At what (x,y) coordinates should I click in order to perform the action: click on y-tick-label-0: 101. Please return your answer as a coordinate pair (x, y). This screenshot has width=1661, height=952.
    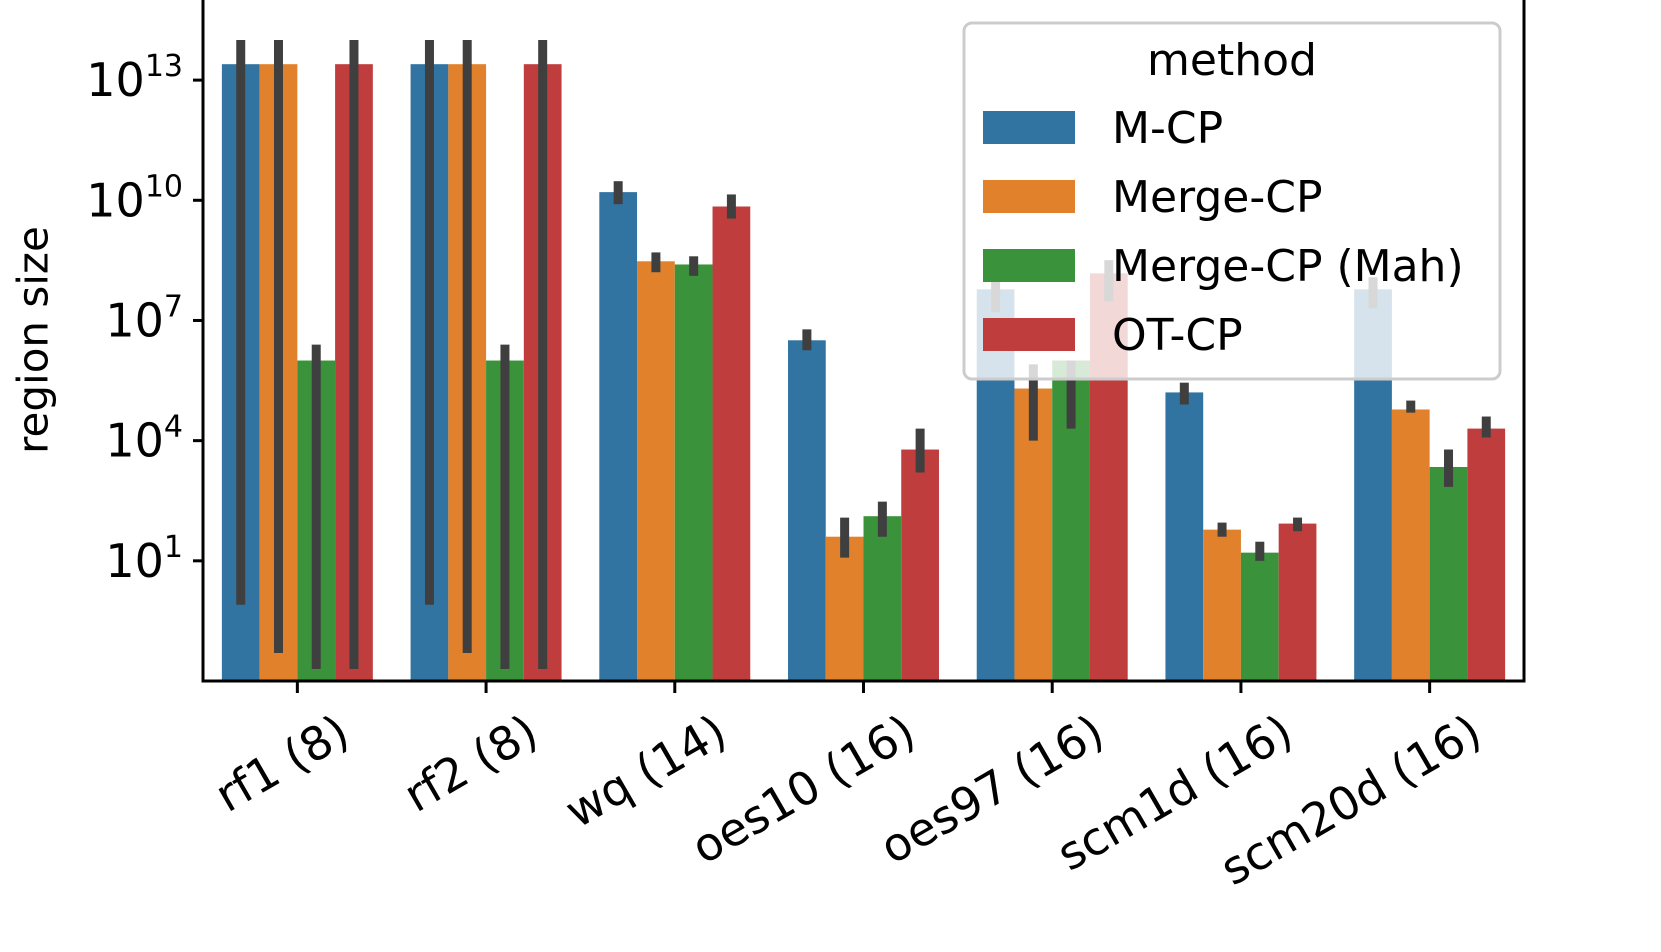
    Looking at the image, I should click on (144, 559).